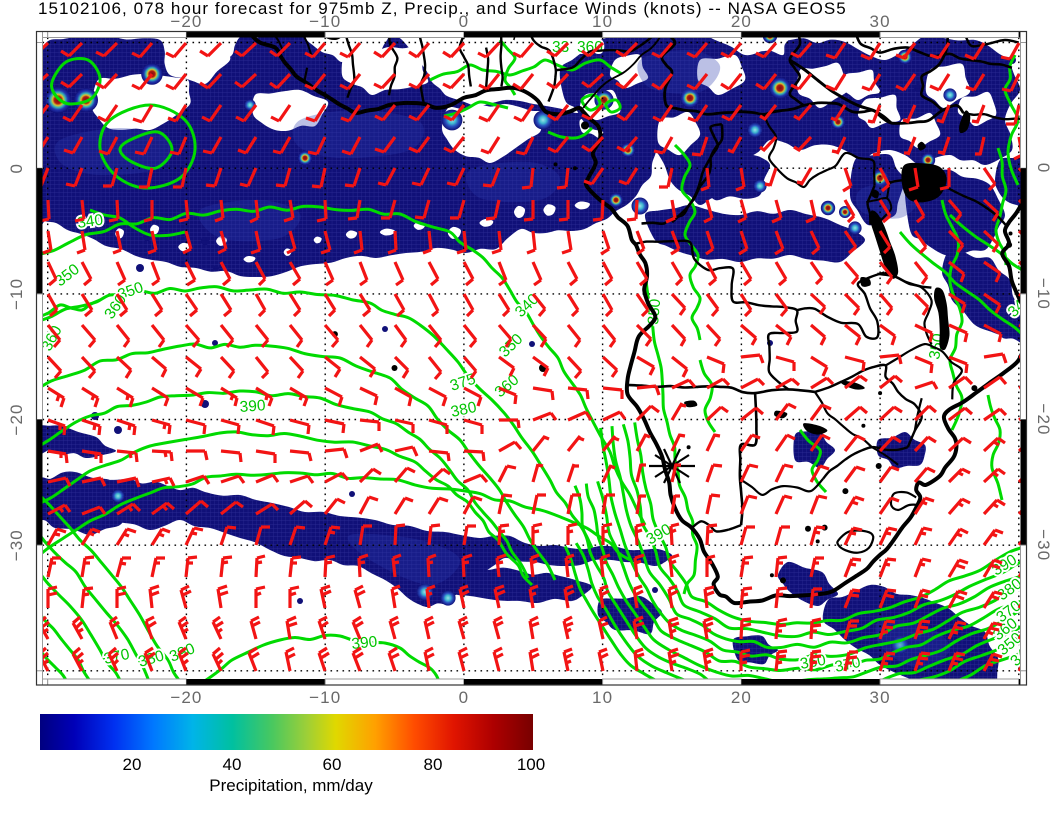  I want to click on svg-text: 80, so click(433, 764).